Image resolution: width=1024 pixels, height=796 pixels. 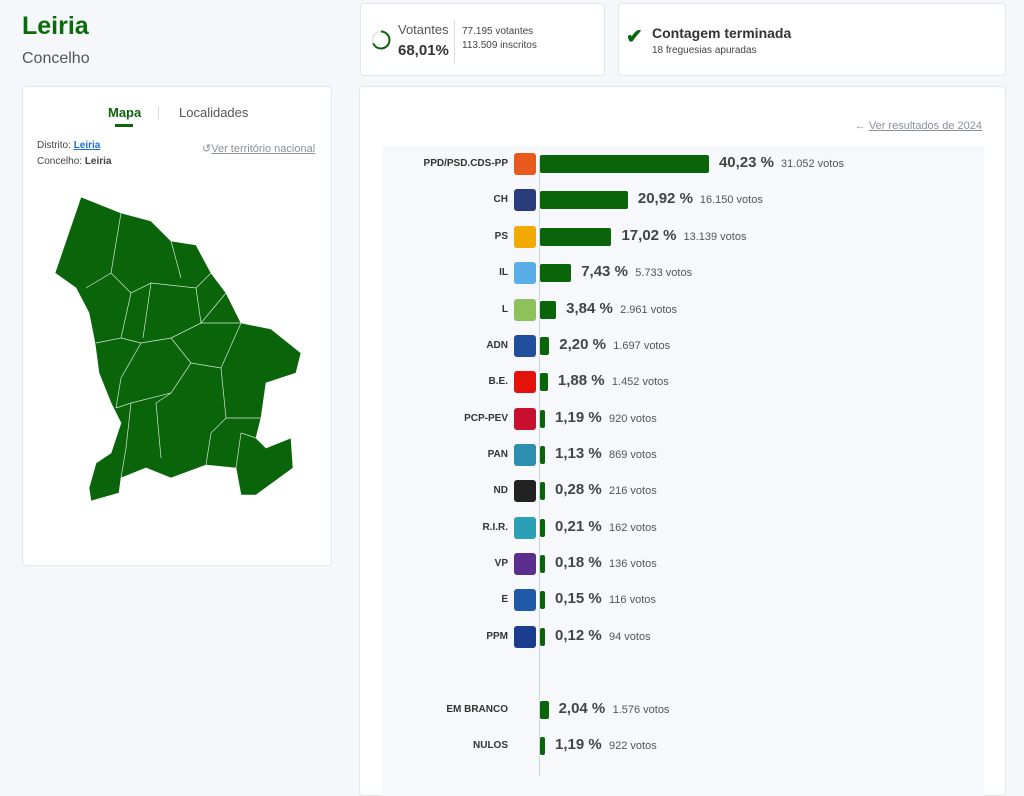 What do you see at coordinates (633, 564) in the screenshot?
I see `votes-label: 136 votos` at bounding box center [633, 564].